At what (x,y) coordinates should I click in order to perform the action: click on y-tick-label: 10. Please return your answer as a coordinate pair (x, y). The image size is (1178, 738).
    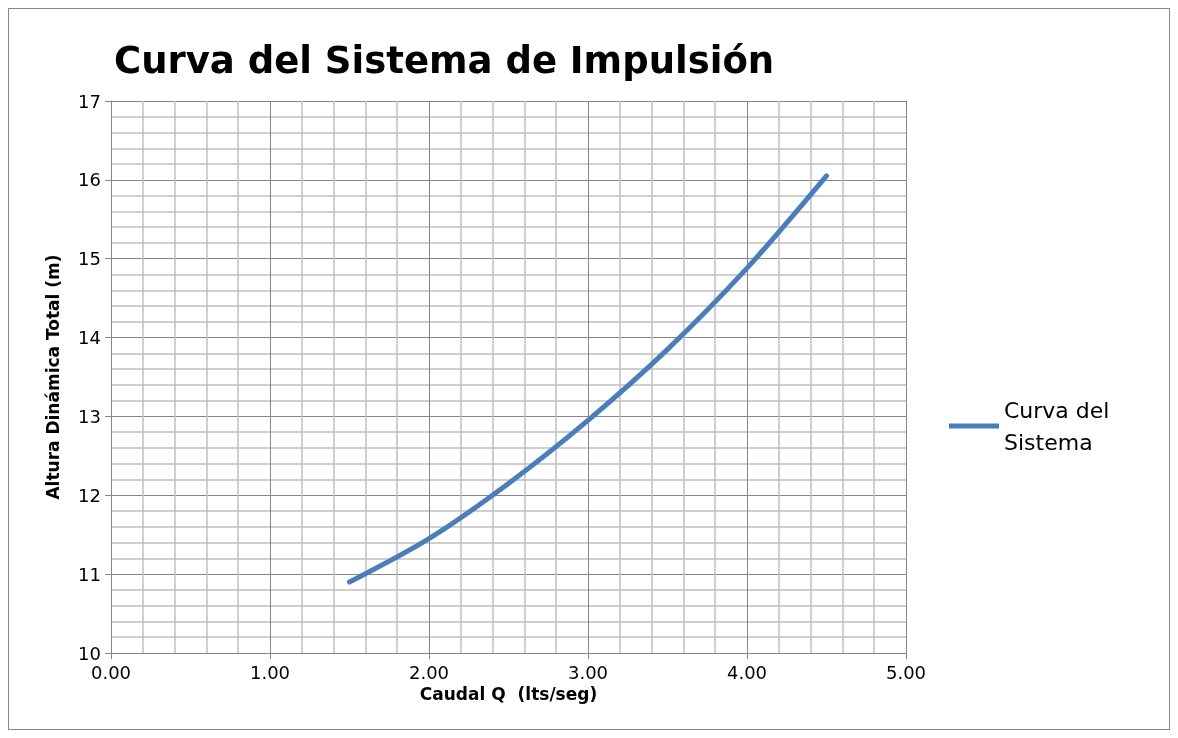
    Looking at the image, I should click on (89, 653).